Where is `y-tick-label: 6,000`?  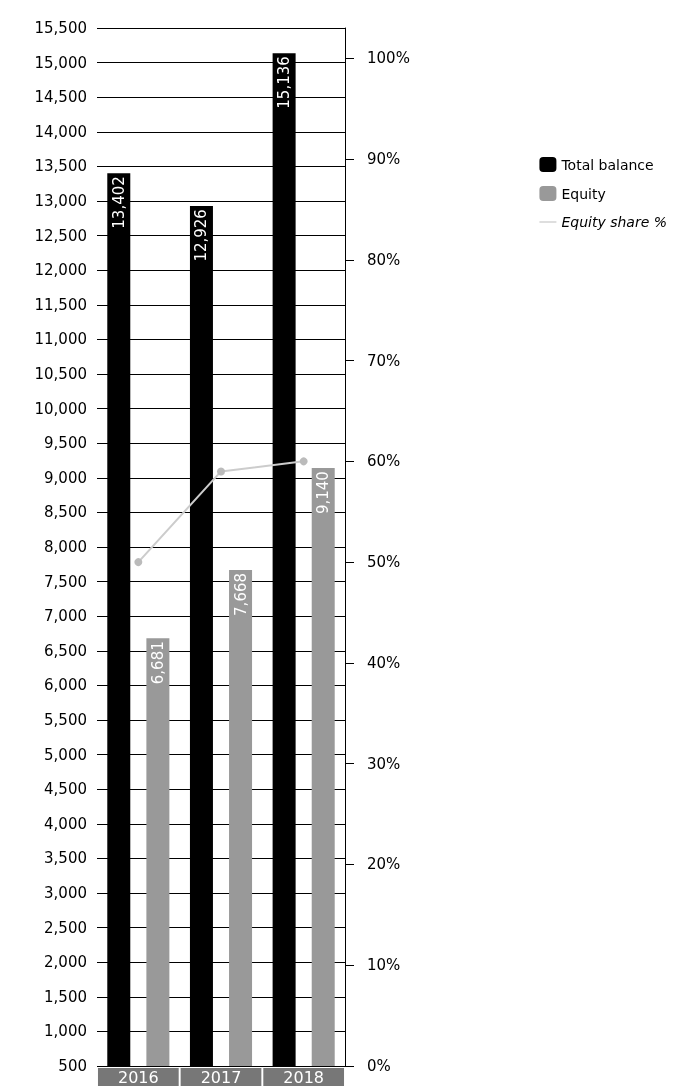
y-tick-label: 6,000 is located at coordinates (65, 685).